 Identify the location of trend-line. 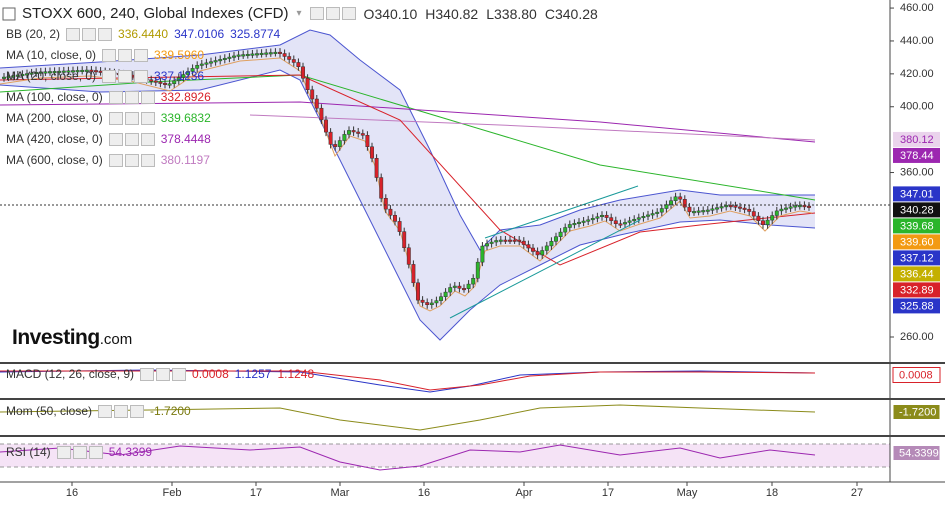
(561, 212).